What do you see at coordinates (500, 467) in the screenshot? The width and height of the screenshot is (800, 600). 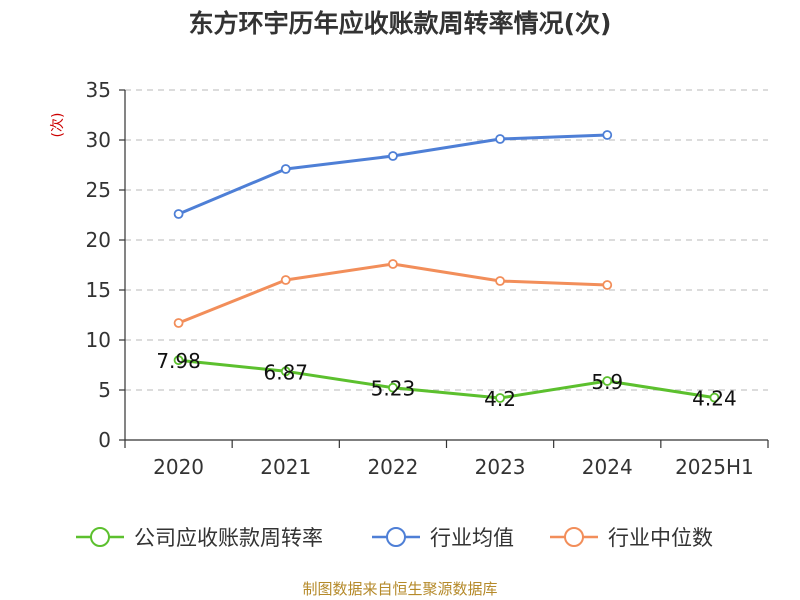 I see `x-tick-label: 2023` at bounding box center [500, 467].